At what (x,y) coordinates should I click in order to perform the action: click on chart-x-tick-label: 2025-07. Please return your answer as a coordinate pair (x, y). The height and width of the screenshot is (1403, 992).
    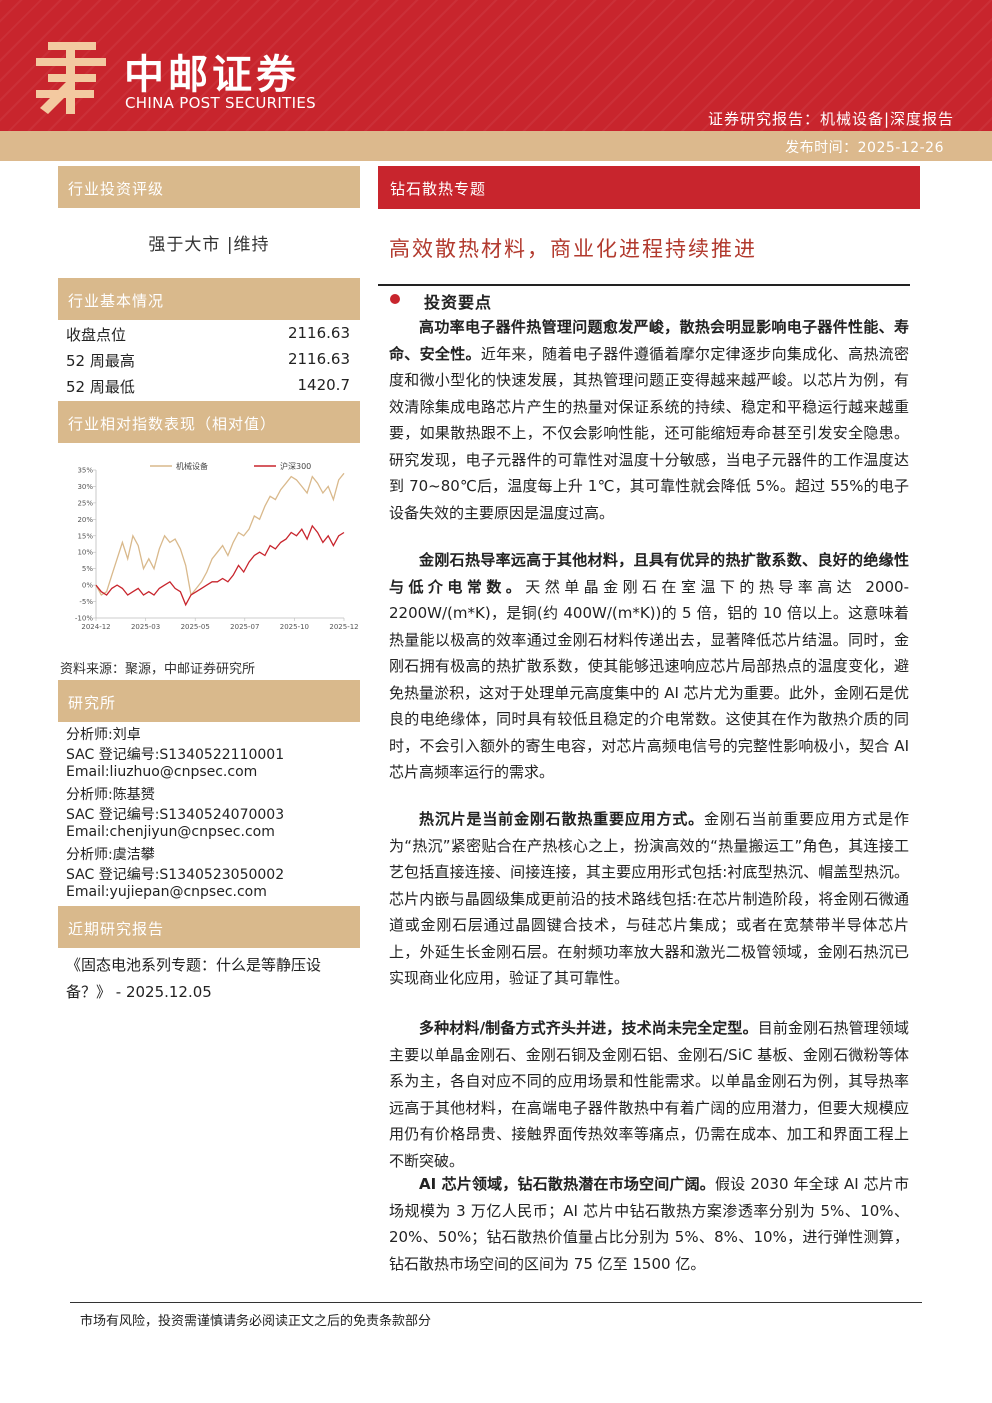
    Looking at the image, I should click on (244, 627).